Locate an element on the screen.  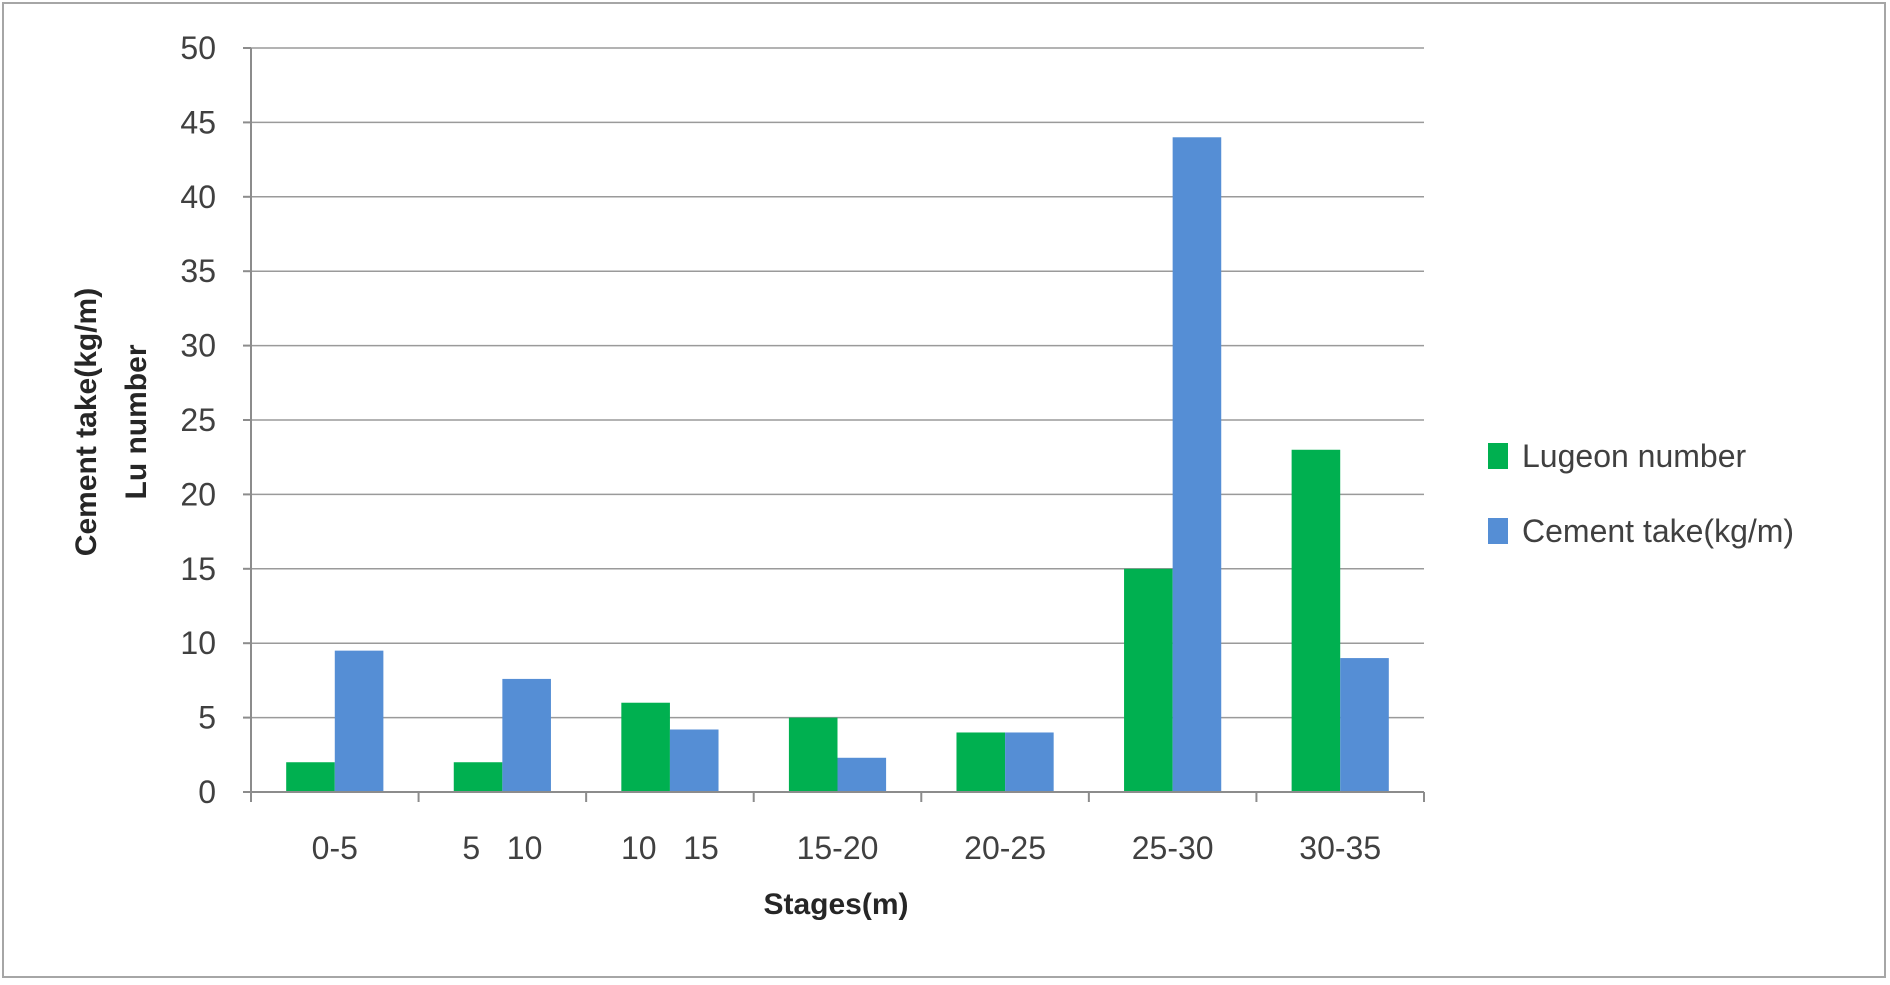
y-tick-label-30: 30 is located at coordinates (198, 346).